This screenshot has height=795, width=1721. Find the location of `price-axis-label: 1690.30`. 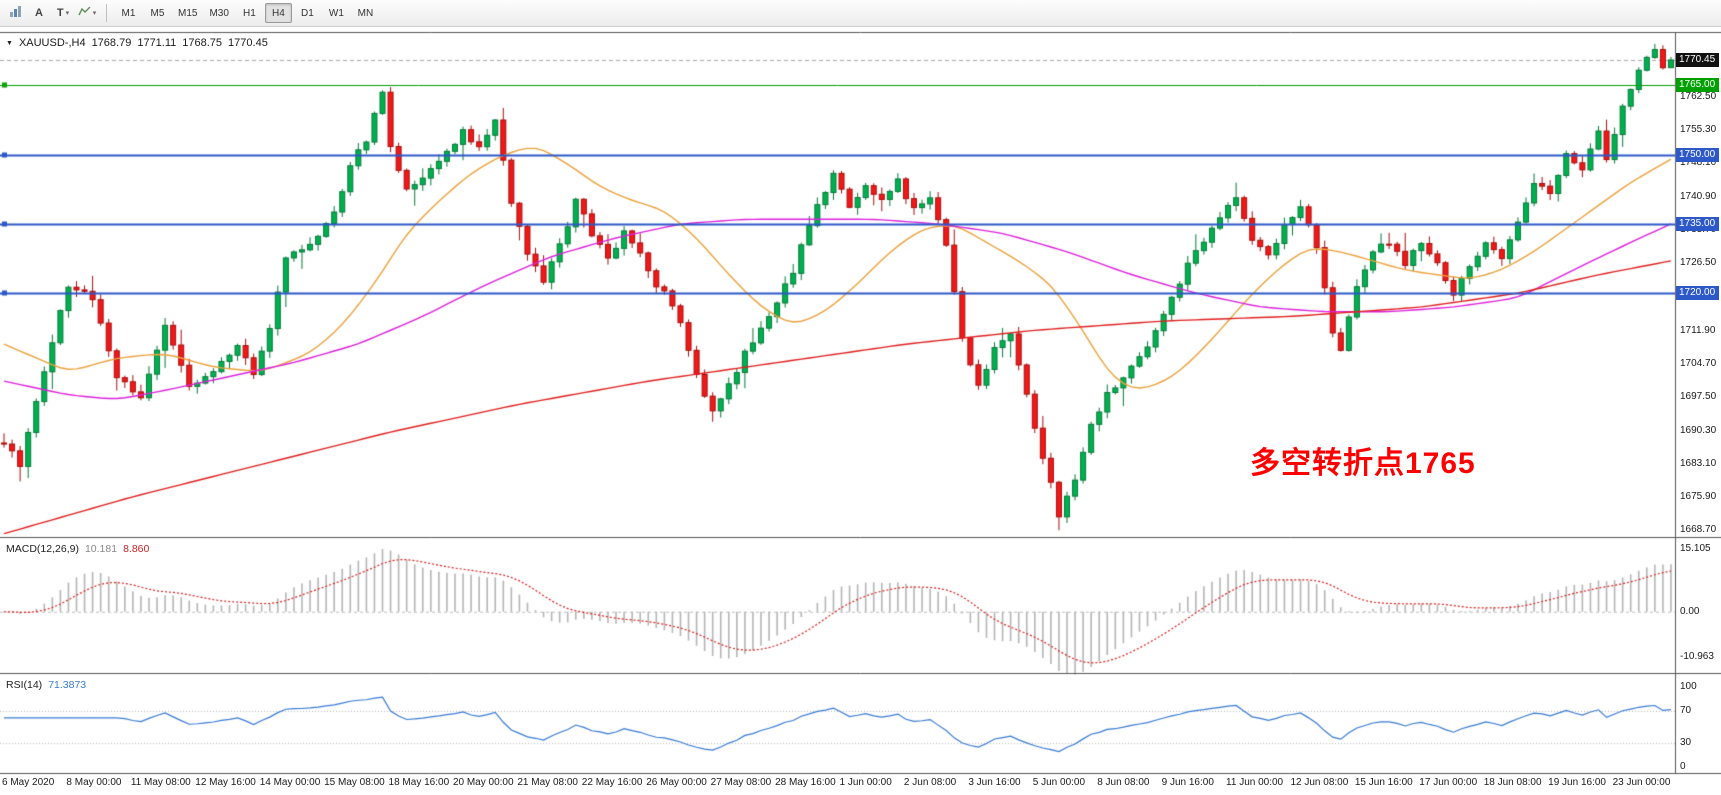

price-axis-label: 1690.30 is located at coordinates (1698, 430).